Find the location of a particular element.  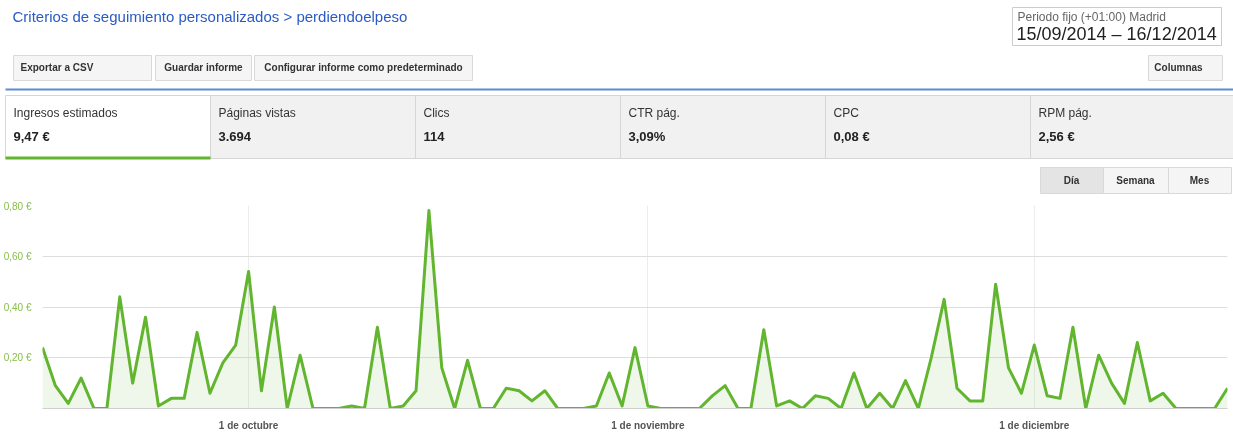

text: Columnas is located at coordinates (1179, 67).